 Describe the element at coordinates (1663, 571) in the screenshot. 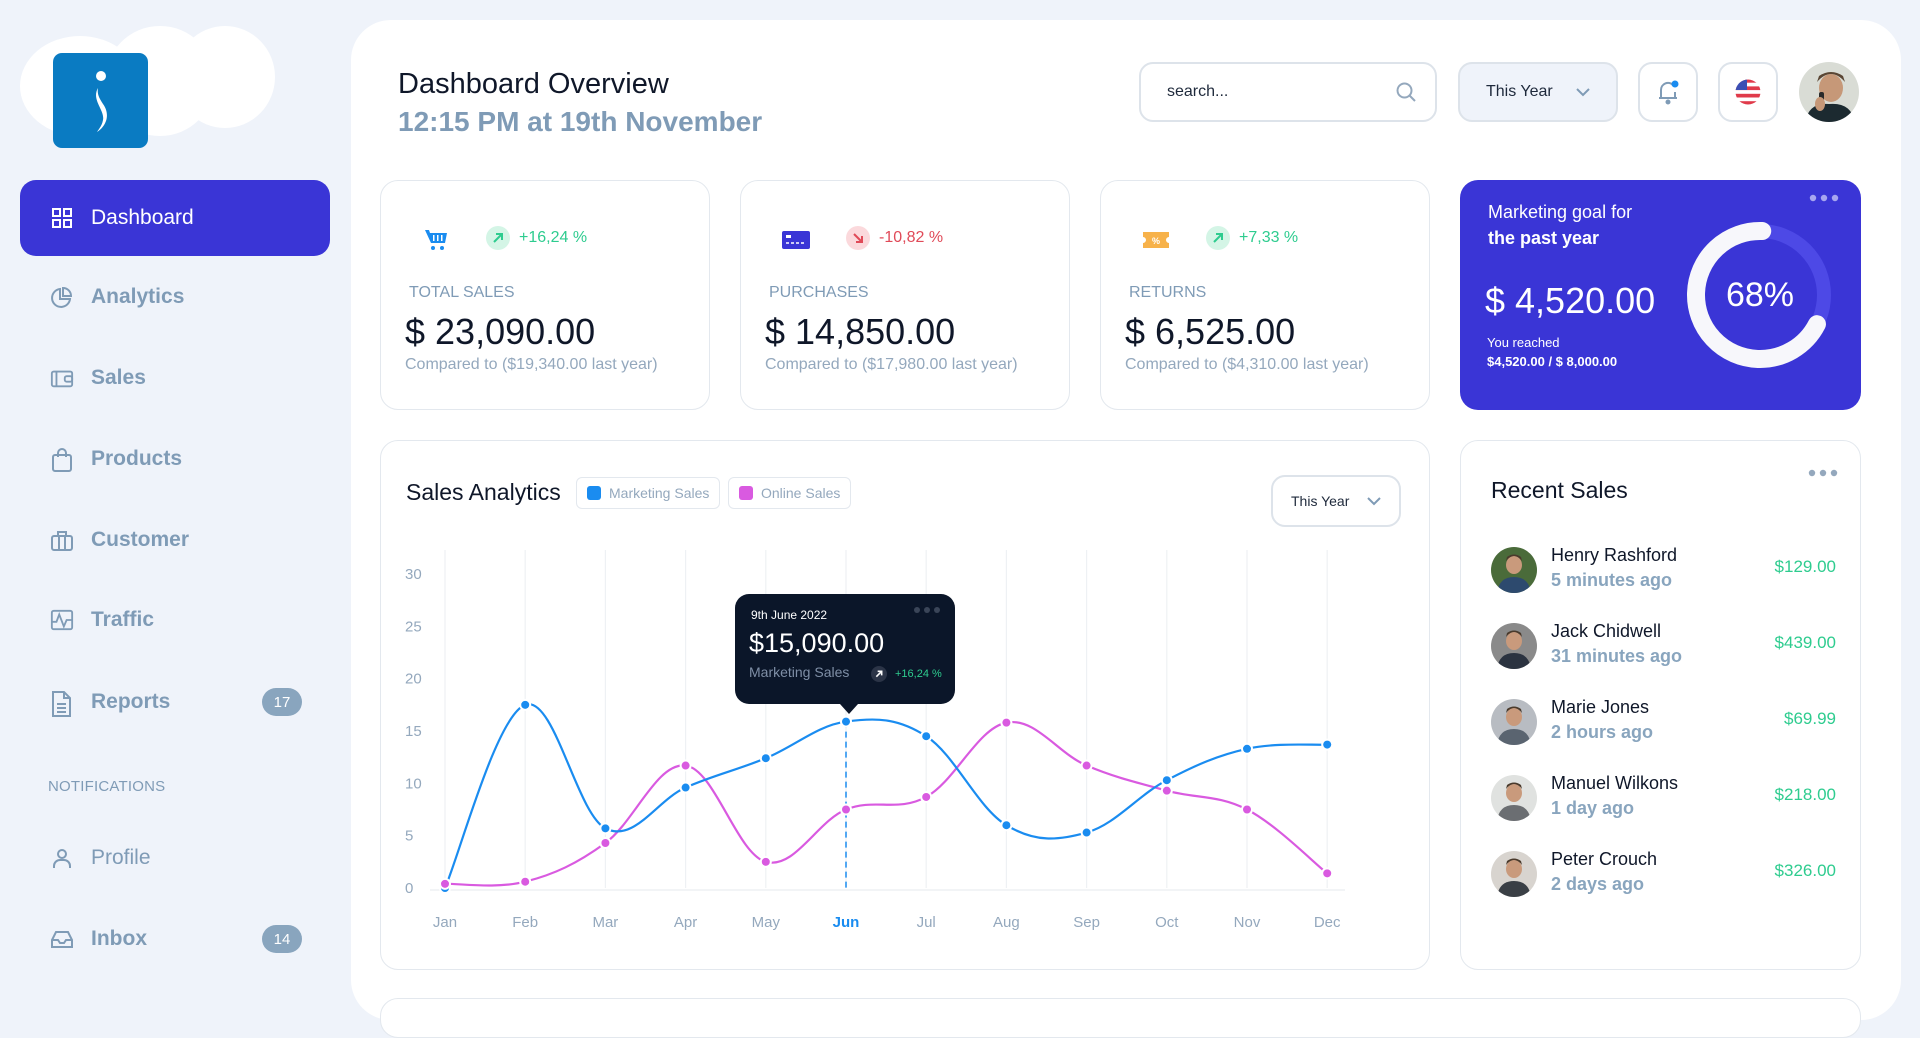

I see `recent-sale-row: Henry Rashford 5 minutes ago $129.00` at that location.